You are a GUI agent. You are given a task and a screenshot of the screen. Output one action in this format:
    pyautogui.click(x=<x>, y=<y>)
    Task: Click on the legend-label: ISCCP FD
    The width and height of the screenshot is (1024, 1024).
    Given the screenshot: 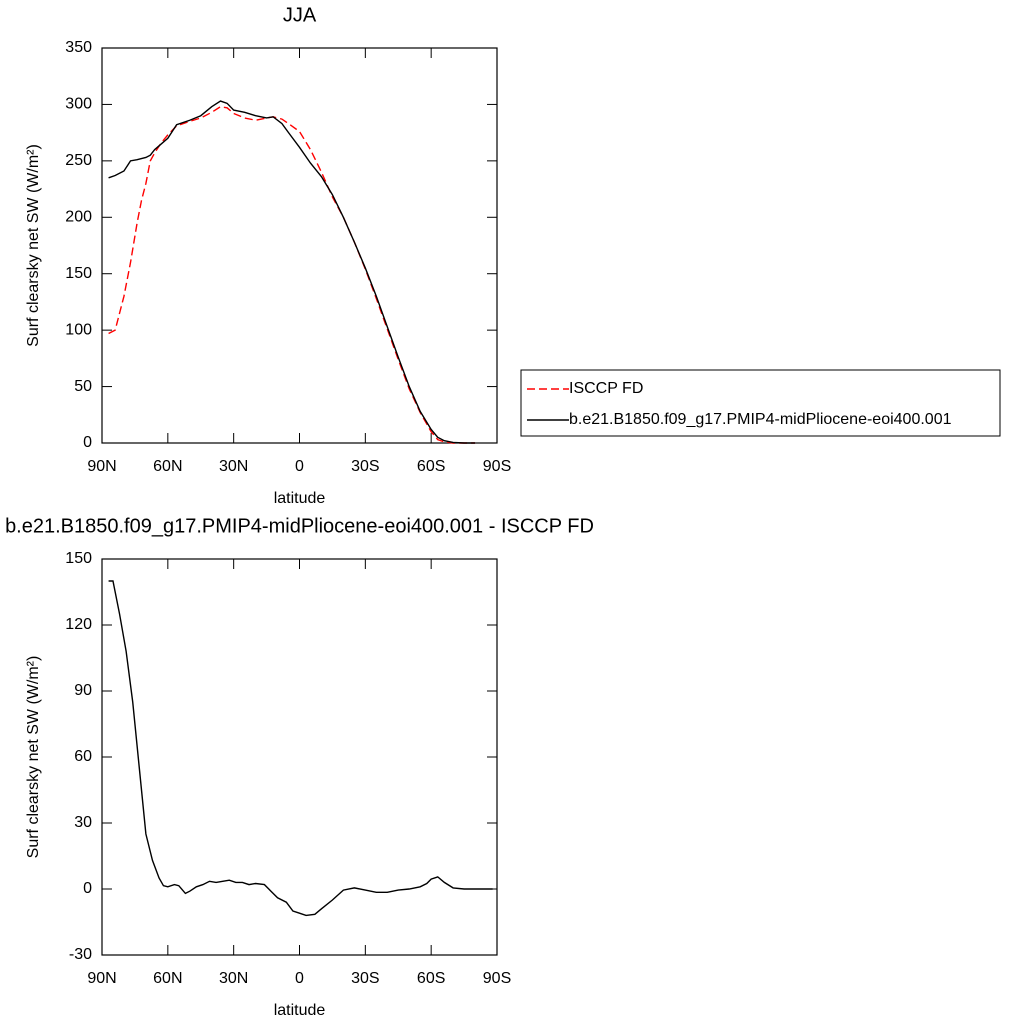 What is the action you would take?
    pyautogui.click(x=606, y=388)
    